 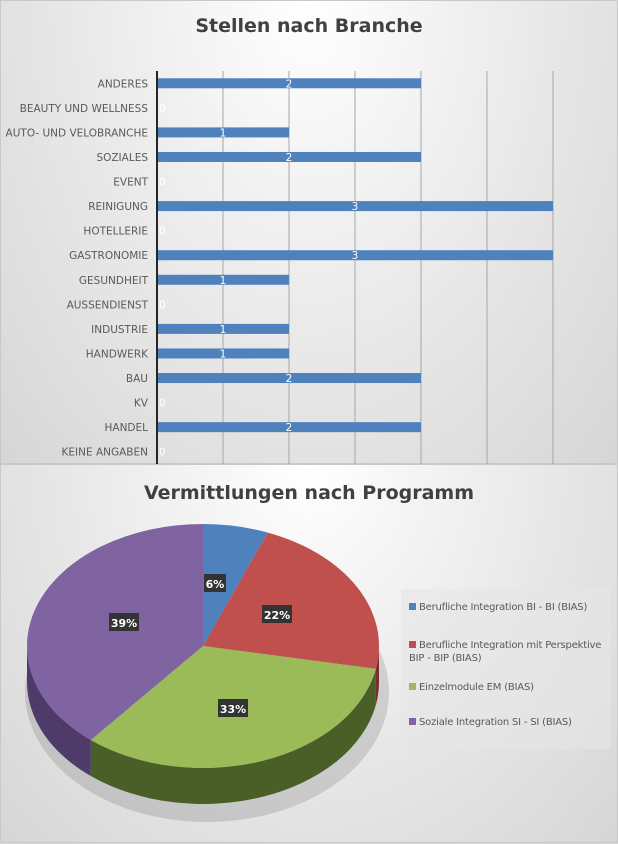 What do you see at coordinates (476, 687) in the screenshot?
I see `legend-label: Einzelmodule EM (BIAS)` at bounding box center [476, 687].